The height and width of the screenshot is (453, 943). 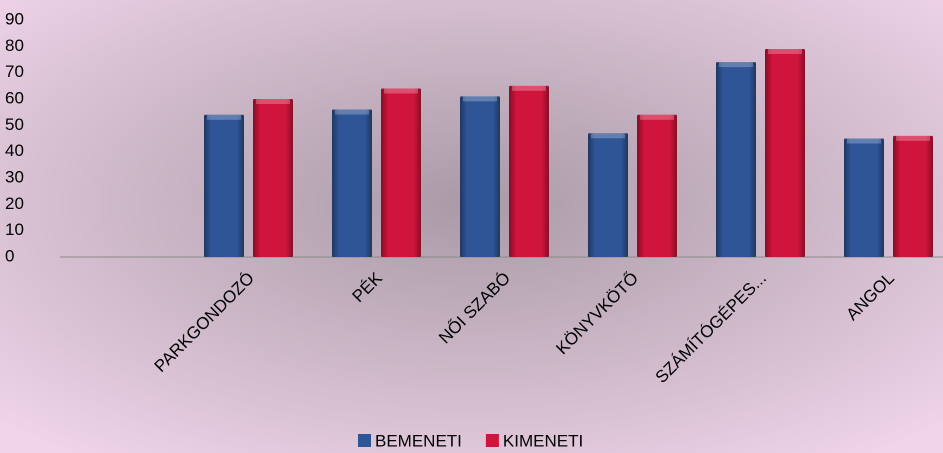 What do you see at coordinates (14, 229) in the screenshot?
I see `y-tick-label: 10` at bounding box center [14, 229].